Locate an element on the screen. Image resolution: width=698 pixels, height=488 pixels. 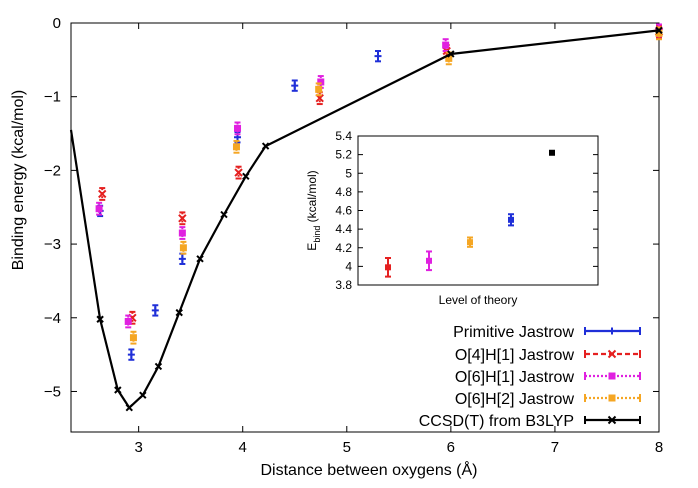
x-tick-label: 8 is located at coordinates (659, 447).